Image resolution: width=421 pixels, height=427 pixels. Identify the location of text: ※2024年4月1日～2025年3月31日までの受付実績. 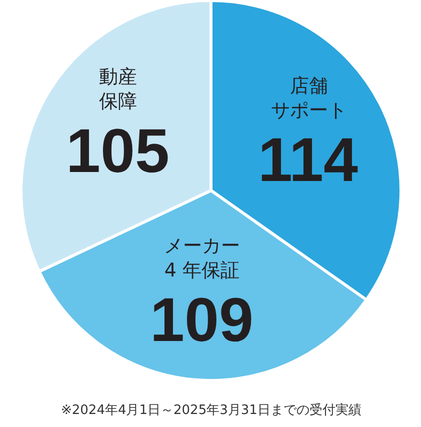
(211, 410).